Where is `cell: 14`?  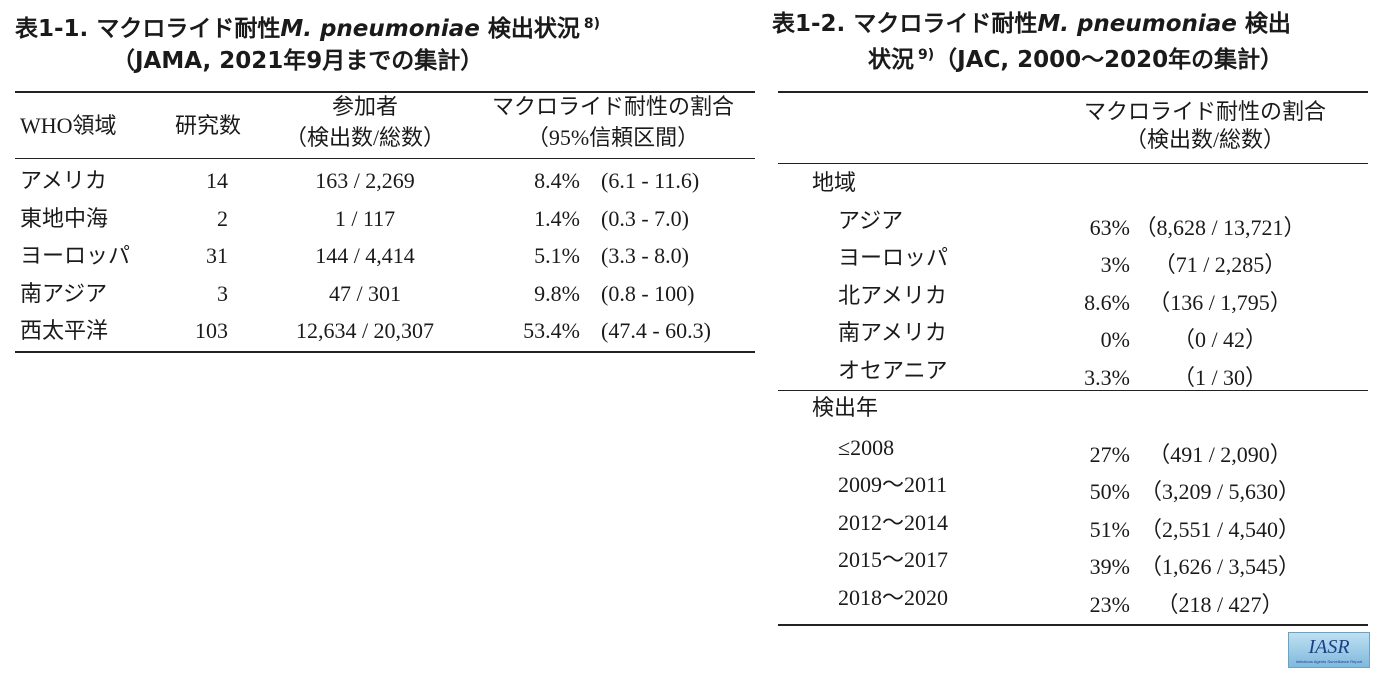
cell: 14 is located at coordinates (217, 180).